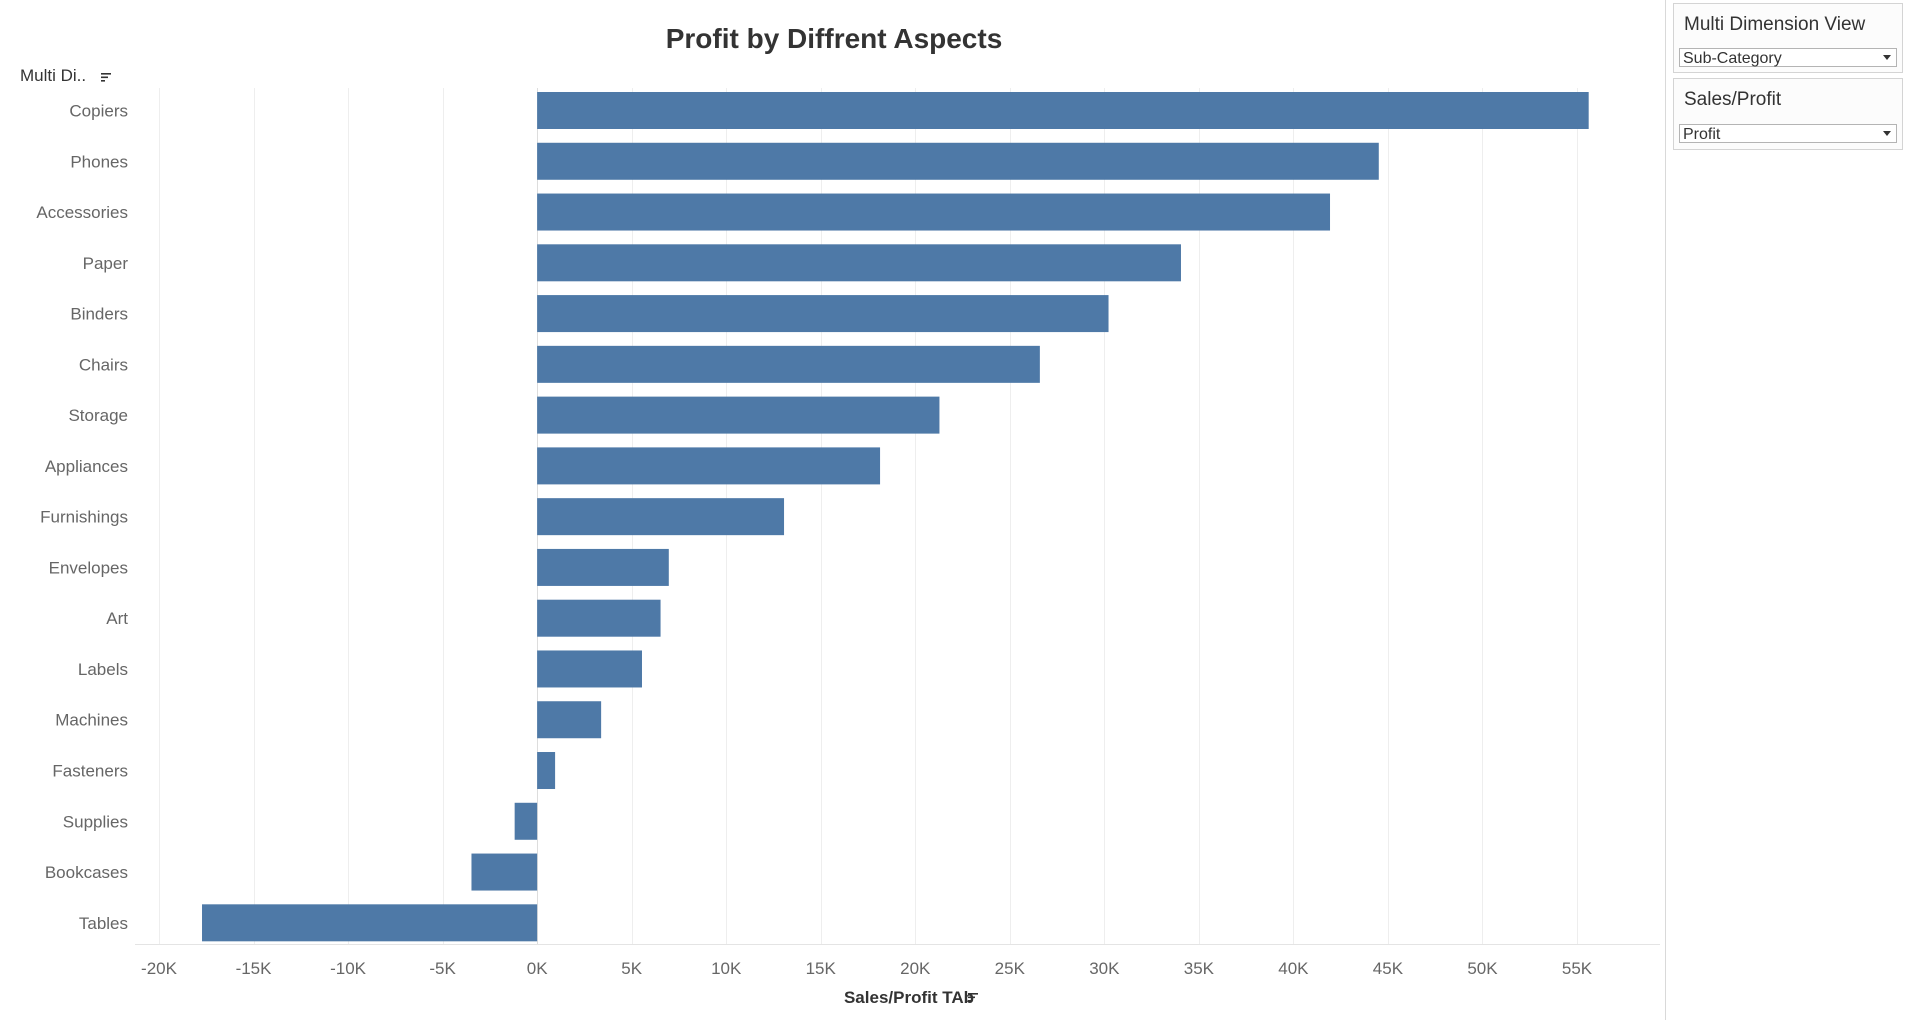 The width and height of the screenshot is (1907, 1020). What do you see at coordinates (1775, 24) in the screenshot?
I see `parameter-title: Multi Dimension View` at bounding box center [1775, 24].